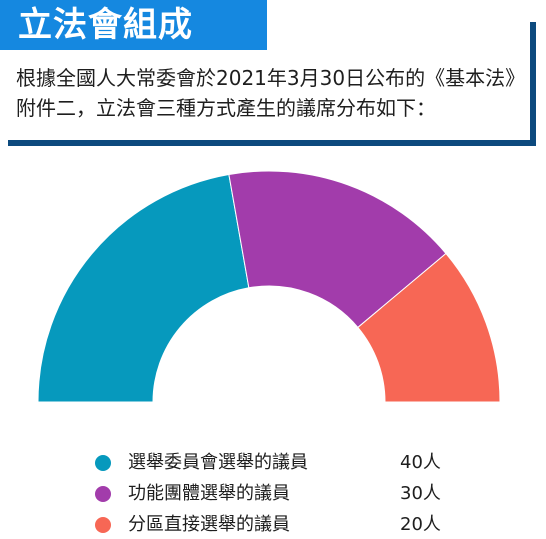 Image resolution: width=546 pixels, height=539 pixels. Describe the element at coordinates (105, 25) in the screenshot. I see `page-title: 立法會組成` at that location.